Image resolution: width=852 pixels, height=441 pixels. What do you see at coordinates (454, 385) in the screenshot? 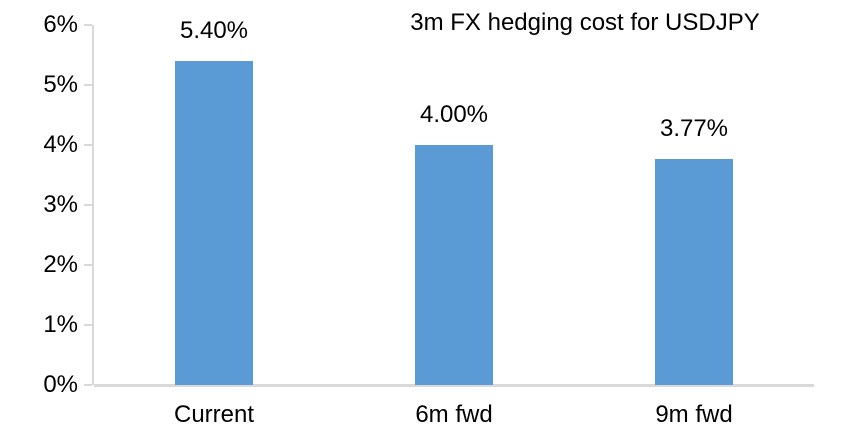
I see `x-axis-line` at bounding box center [454, 385].